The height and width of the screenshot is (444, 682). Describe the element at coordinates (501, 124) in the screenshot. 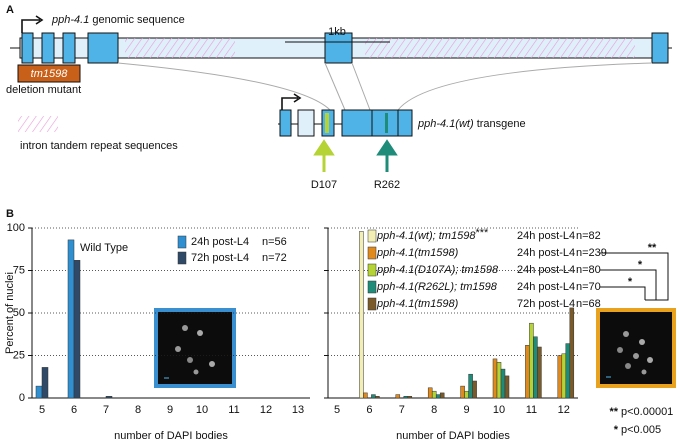

I see `transgene-rest: transgene` at that location.